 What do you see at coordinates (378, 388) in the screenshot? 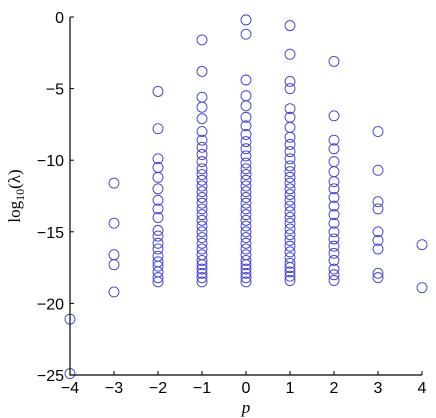
I see `x-tick-label: 3` at bounding box center [378, 388].